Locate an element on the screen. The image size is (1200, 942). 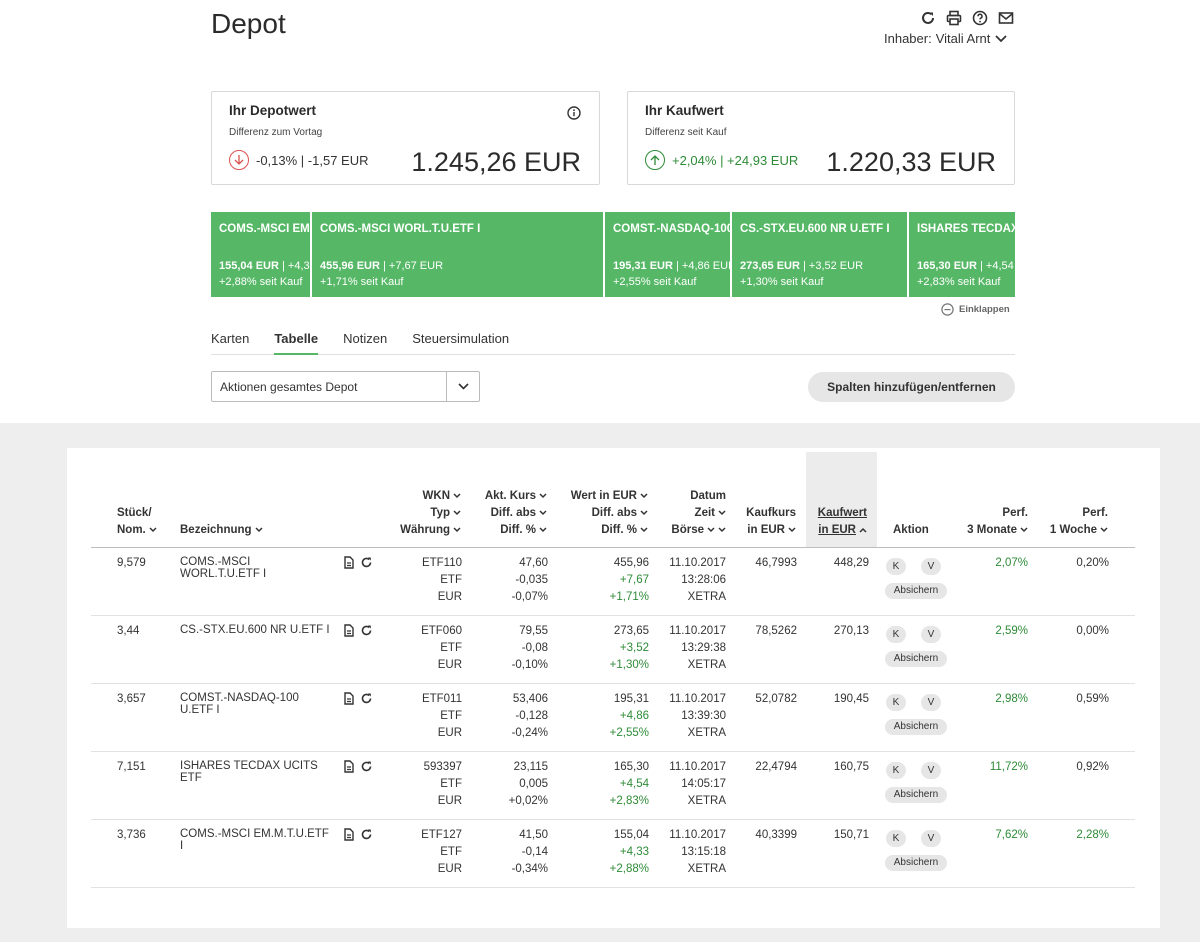
perf1w-header: 1 Woche is located at coordinates (1079, 530).